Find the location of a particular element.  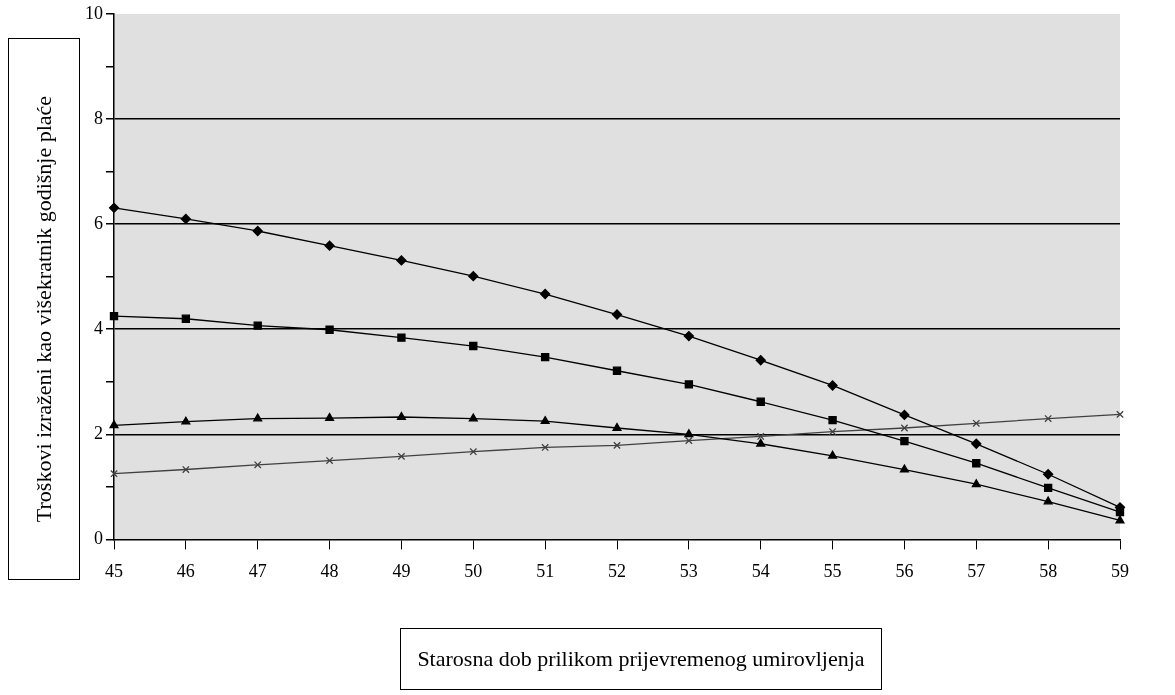

x-tick-label: 55 is located at coordinates (832, 570).